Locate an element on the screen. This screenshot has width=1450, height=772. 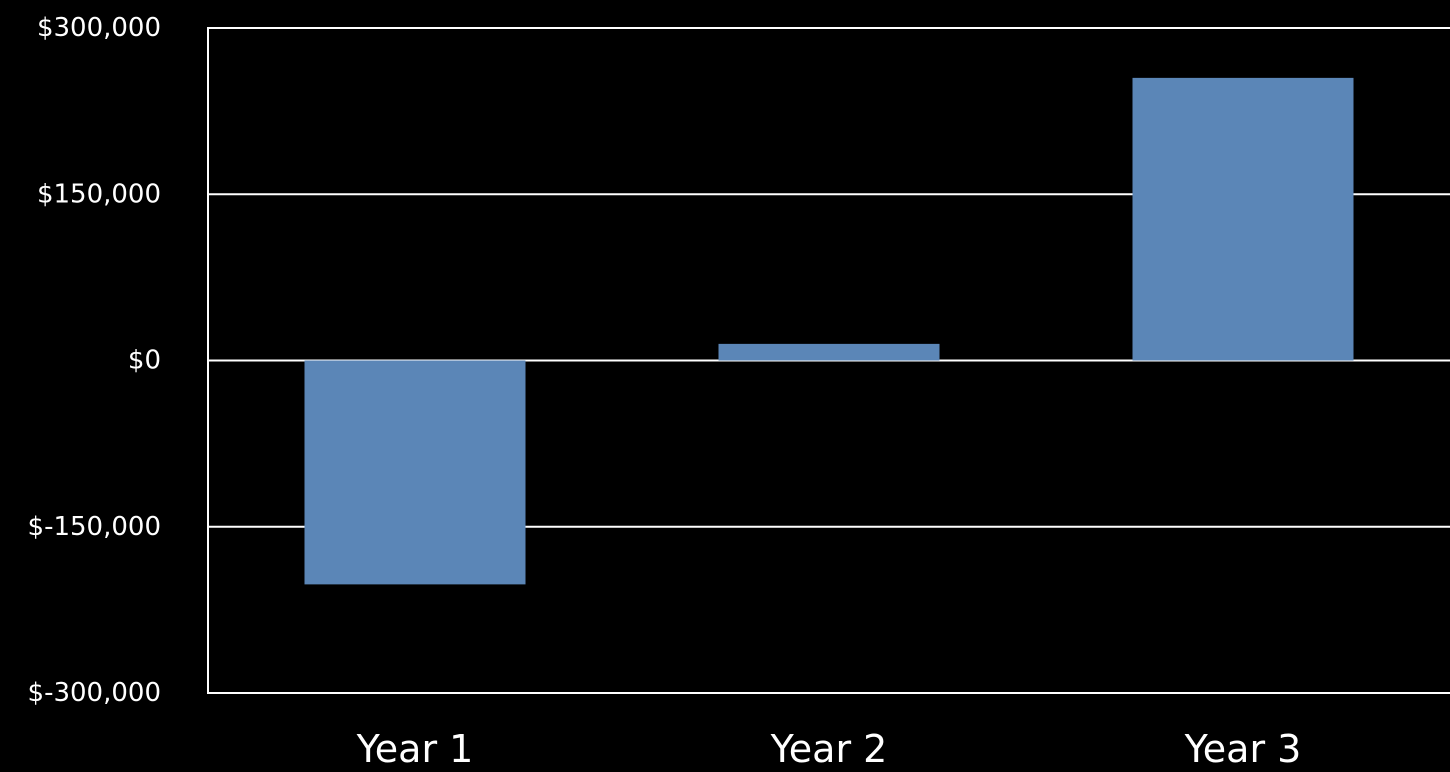
y-tick-label: $0 is located at coordinates (144, 361).